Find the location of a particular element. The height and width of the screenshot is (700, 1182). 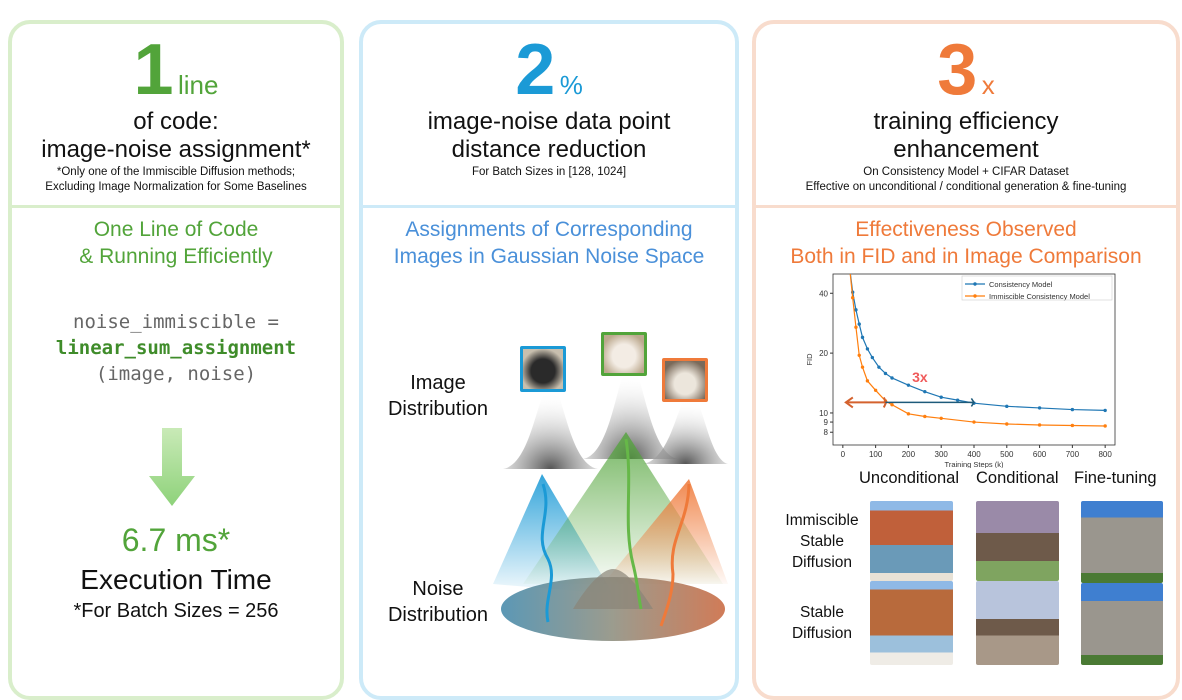

x-tick-label: 400 is located at coordinates (974, 454).